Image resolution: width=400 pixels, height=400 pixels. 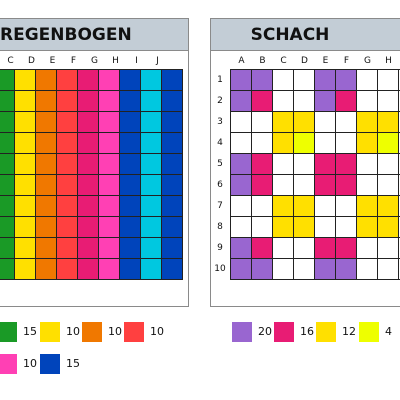 I want to click on regenbogen-column-label: H, so click(x=115, y=61).